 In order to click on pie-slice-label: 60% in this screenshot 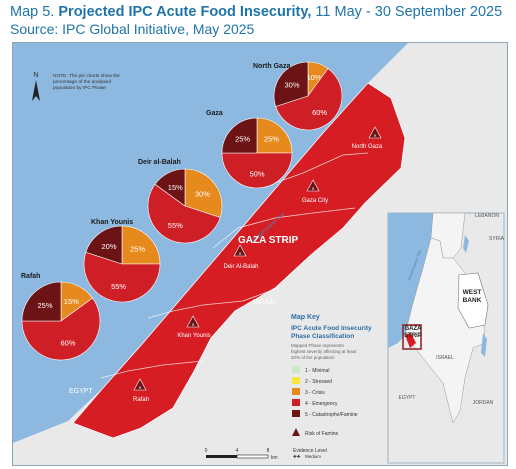, I will do `click(319, 112)`.